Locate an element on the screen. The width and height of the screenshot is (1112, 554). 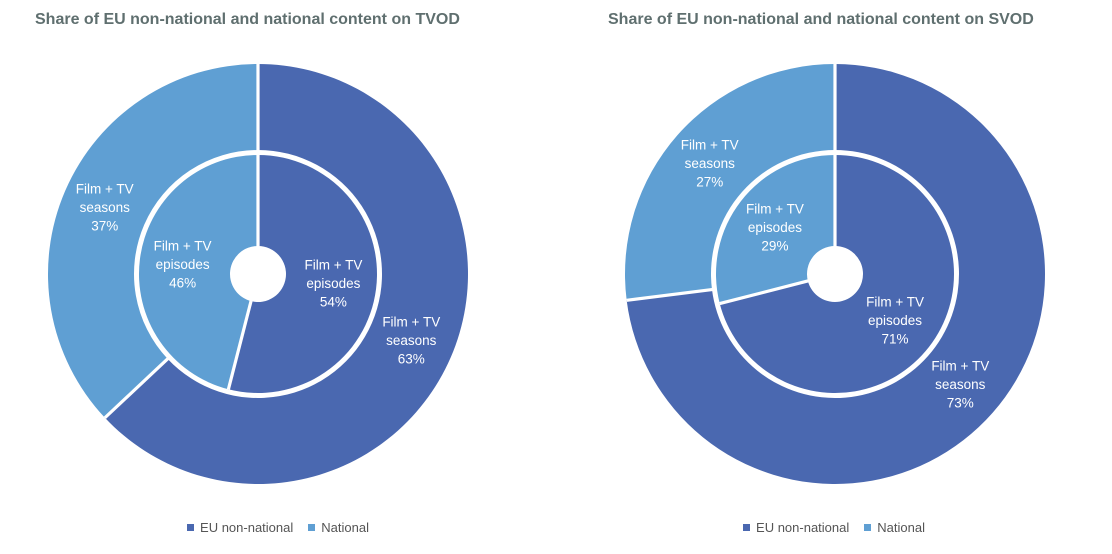
slice-label-outer-eu-non-national: Film + TV seasons 63% is located at coordinates (411, 340).